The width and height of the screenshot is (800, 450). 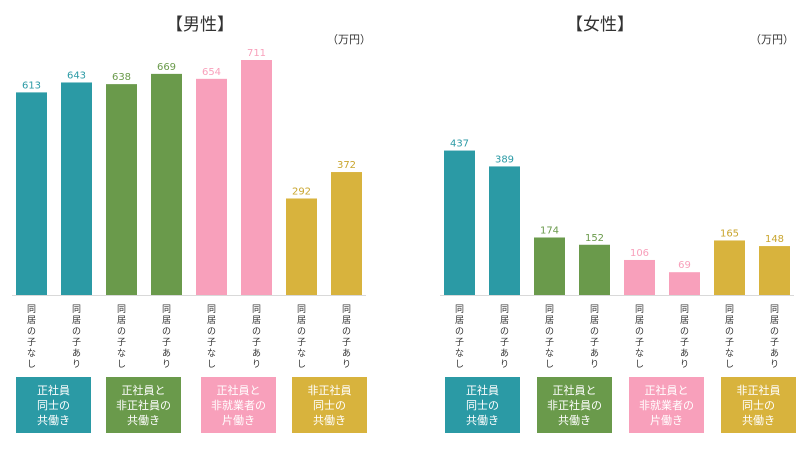 What do you see at coordinates (301, 191) in the screenshot?
I see `bar-value-label: 292` at bounding box center [301, 191].